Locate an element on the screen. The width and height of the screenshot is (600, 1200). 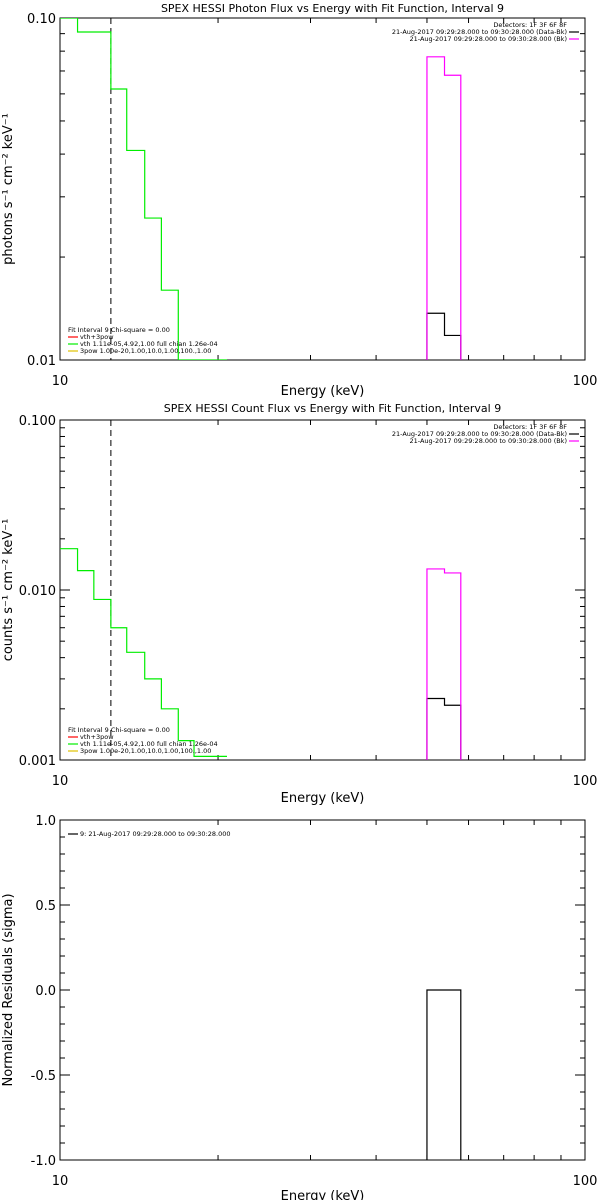
y-tick-label: -0.5 is located at coordinates (43, 1076).